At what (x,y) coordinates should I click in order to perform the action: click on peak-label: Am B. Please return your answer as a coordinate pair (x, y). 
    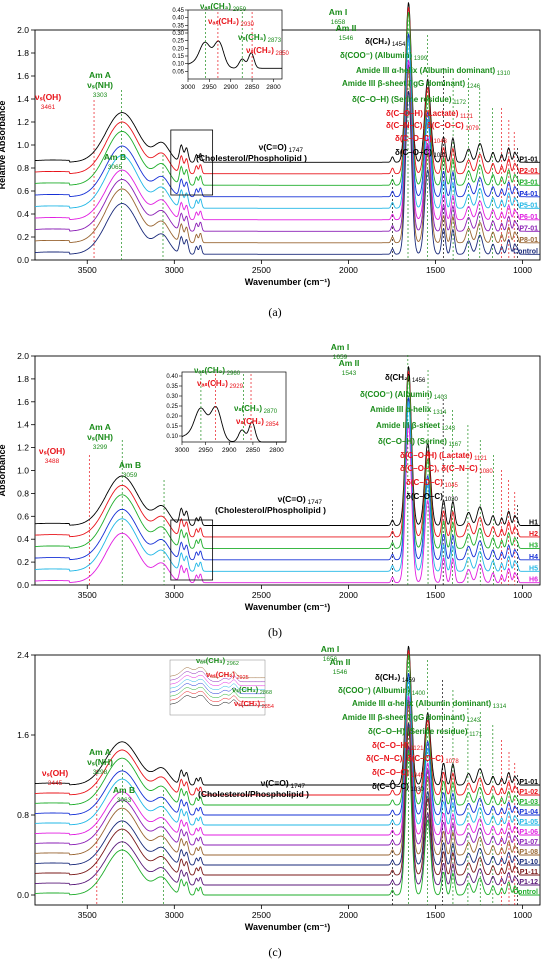
    Looking at the image, I should click on (130, 465).